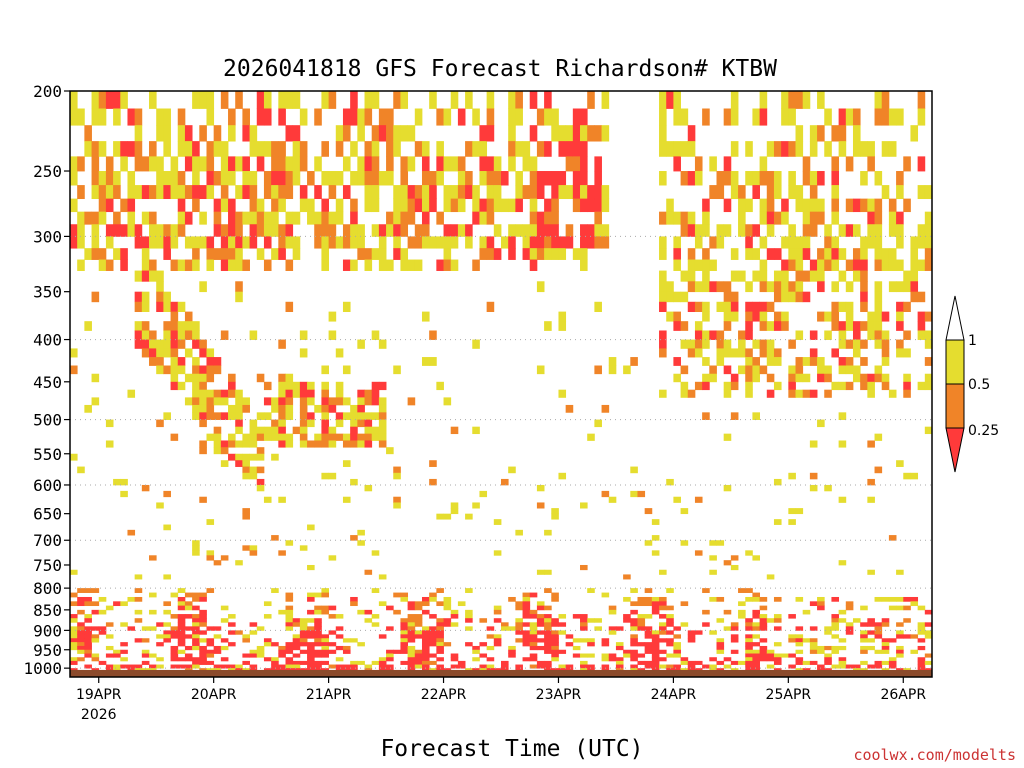 Image resolution: width=1024 pixels, height=768 pixels. What do you see at coordinates (955, 406) in the screenshot?
I see `colorbar-orange-bin` at bounding box center [955, 406].